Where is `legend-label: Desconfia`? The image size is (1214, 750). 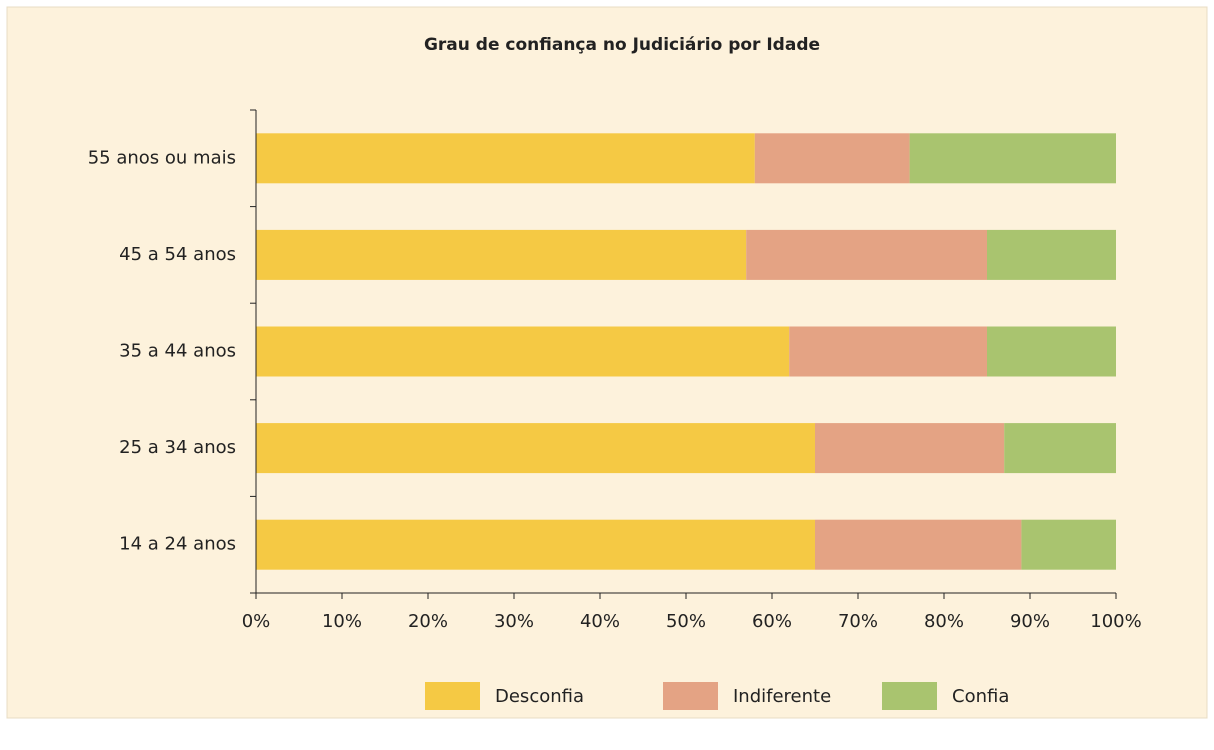 legend-label: Desconfia is located at coordinates (539, 696).